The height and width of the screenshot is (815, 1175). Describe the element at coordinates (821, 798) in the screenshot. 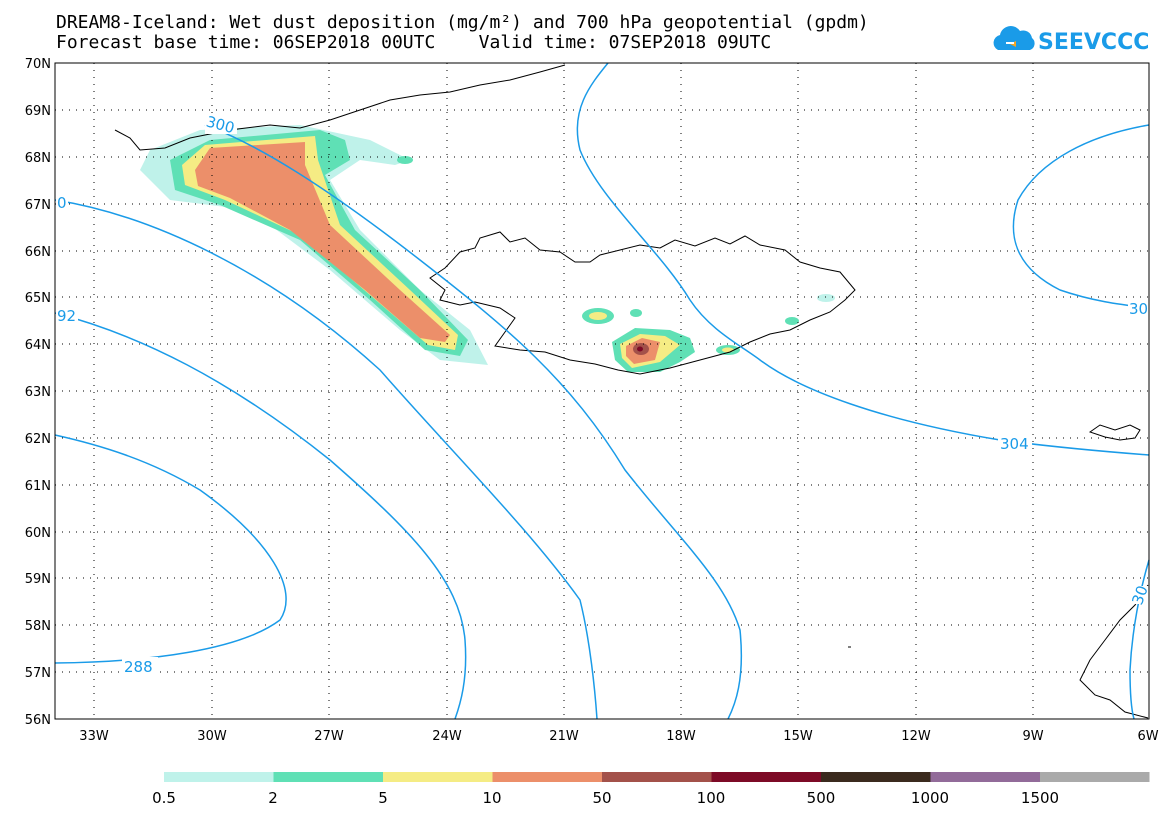

I see `colorbar-label: 500` at that location.